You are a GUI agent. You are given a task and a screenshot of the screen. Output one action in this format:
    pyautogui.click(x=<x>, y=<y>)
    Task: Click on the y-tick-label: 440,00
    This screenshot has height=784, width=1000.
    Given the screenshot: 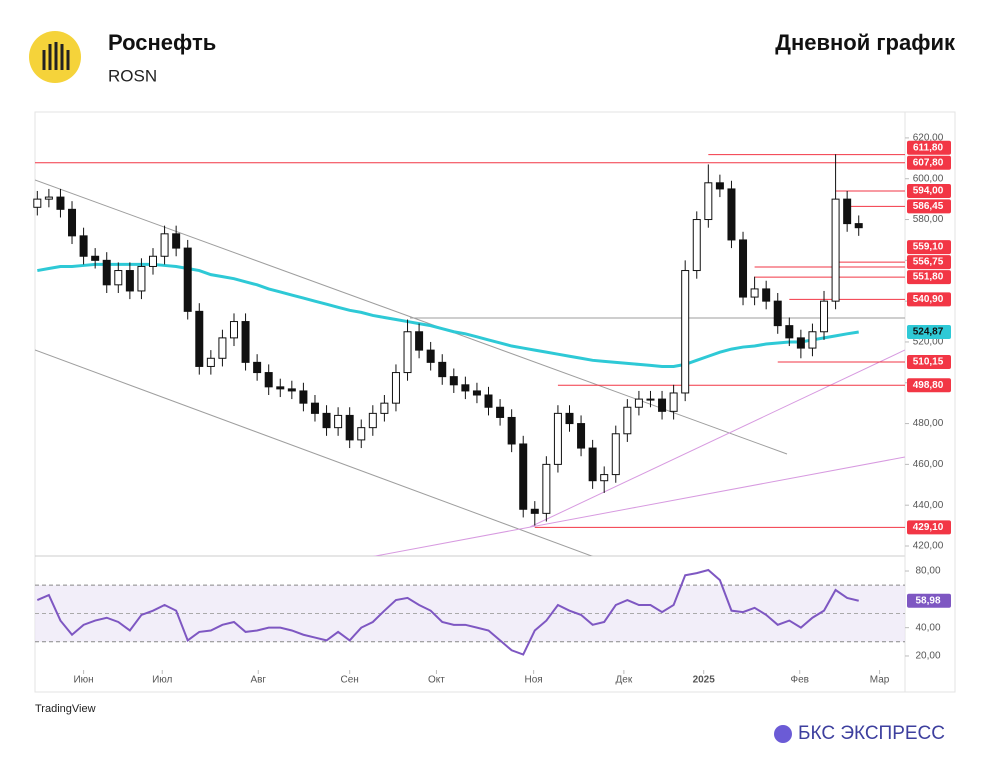 What is the action you would take?
    pyautogui.click(x=928, y=505)
    